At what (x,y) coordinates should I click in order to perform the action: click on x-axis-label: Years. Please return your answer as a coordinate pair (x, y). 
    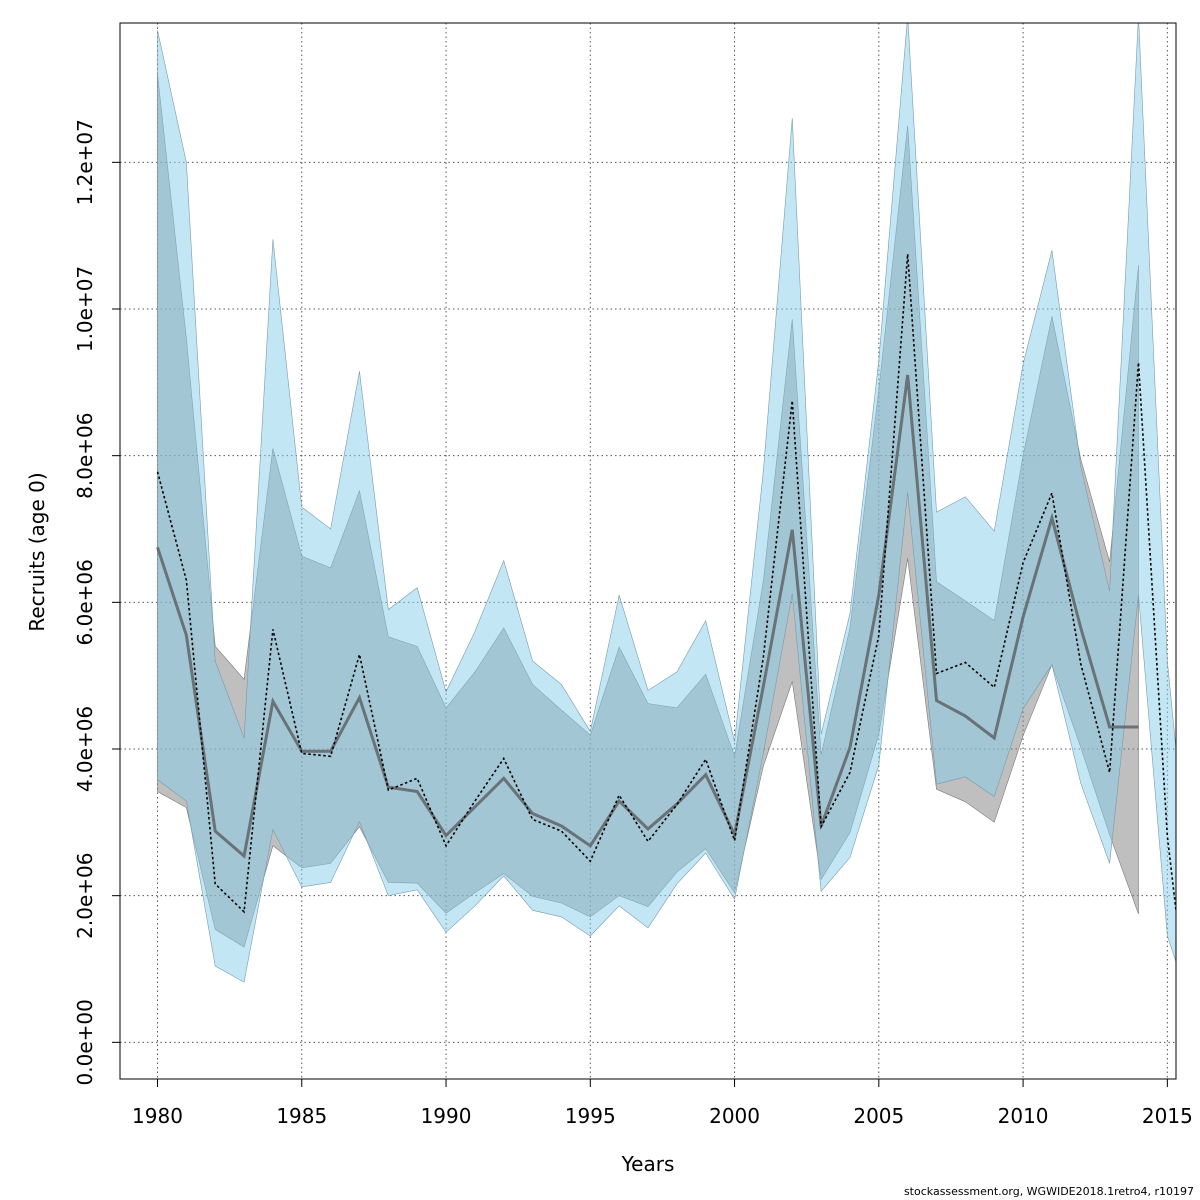
    Looking at the image, I should click on (648, 1164).